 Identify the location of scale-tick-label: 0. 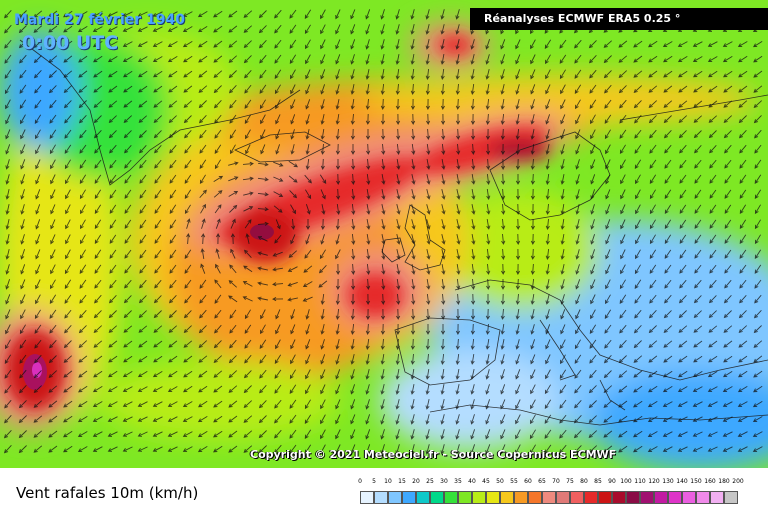
(360, 481).